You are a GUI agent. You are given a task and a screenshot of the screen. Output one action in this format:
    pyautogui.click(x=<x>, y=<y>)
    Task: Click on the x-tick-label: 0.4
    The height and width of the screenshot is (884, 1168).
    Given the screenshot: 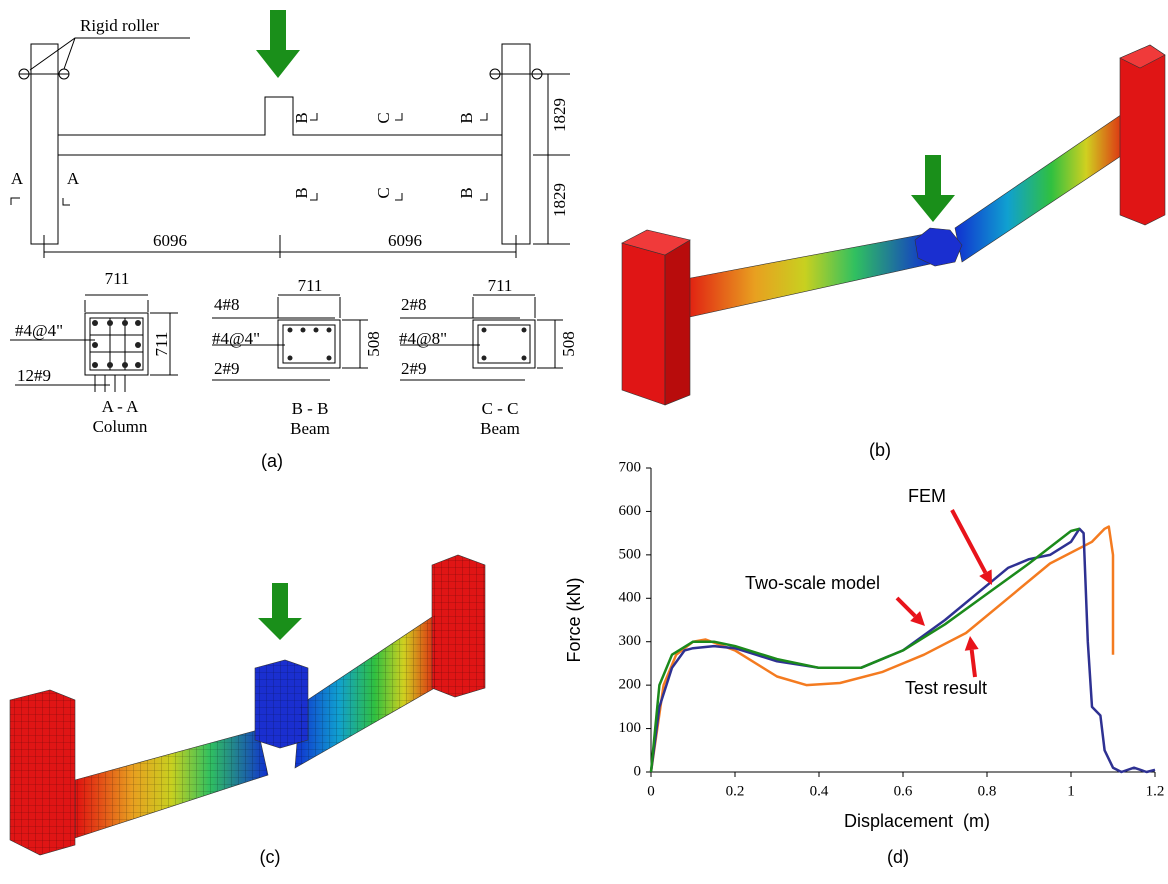 What is the action you would take?
    pyautogui.click(x=819, y=791)
    